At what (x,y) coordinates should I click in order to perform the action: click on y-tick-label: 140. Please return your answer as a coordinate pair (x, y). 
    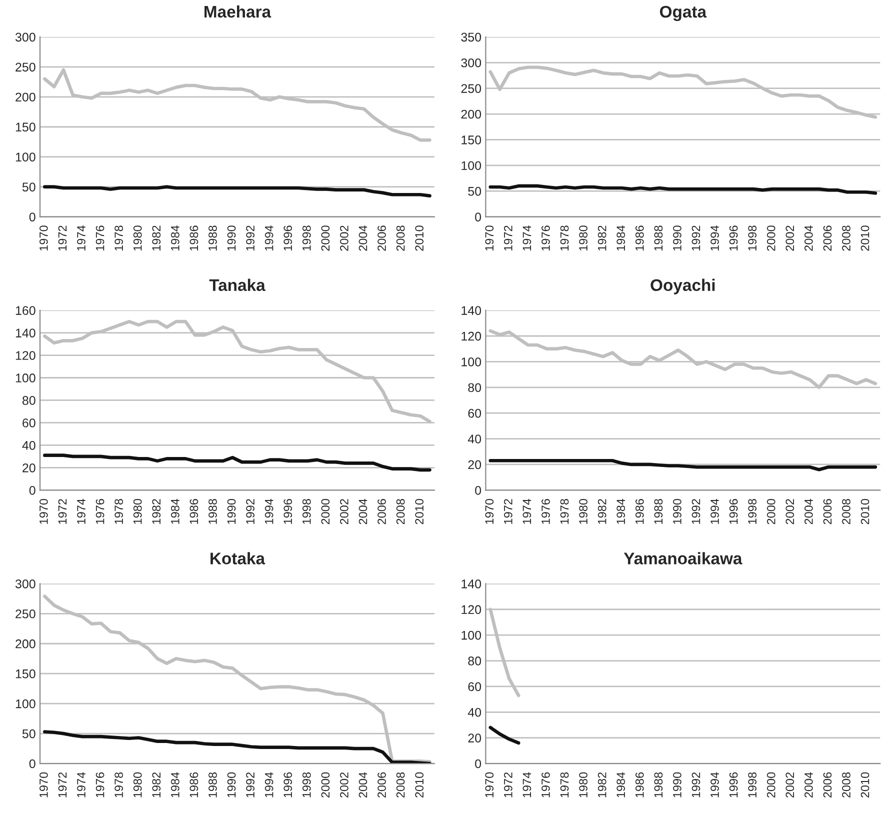
    Looking at the image, I should click on (472, 583).